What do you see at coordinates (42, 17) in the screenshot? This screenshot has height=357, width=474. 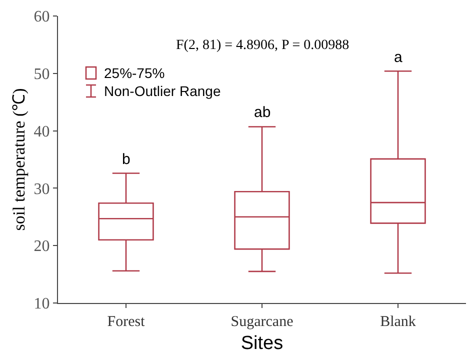 I see `y-tick-label: 60` at bounding box center [42, 17].